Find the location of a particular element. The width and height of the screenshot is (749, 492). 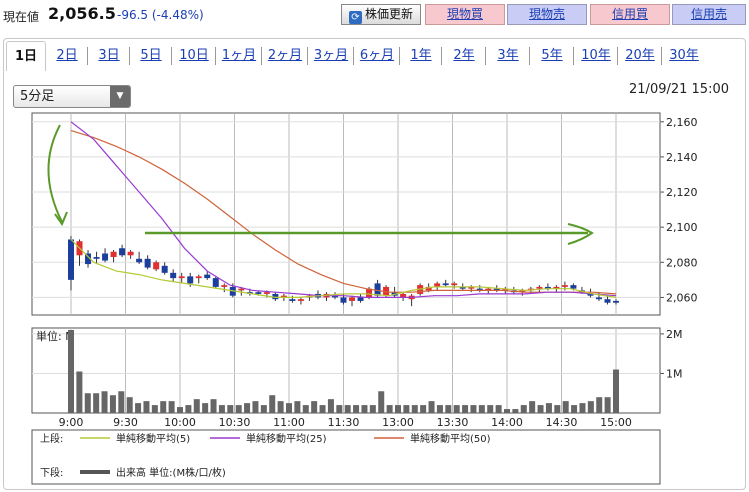

cash-buy-button: 現物買 is located at coordinates (465, 14).